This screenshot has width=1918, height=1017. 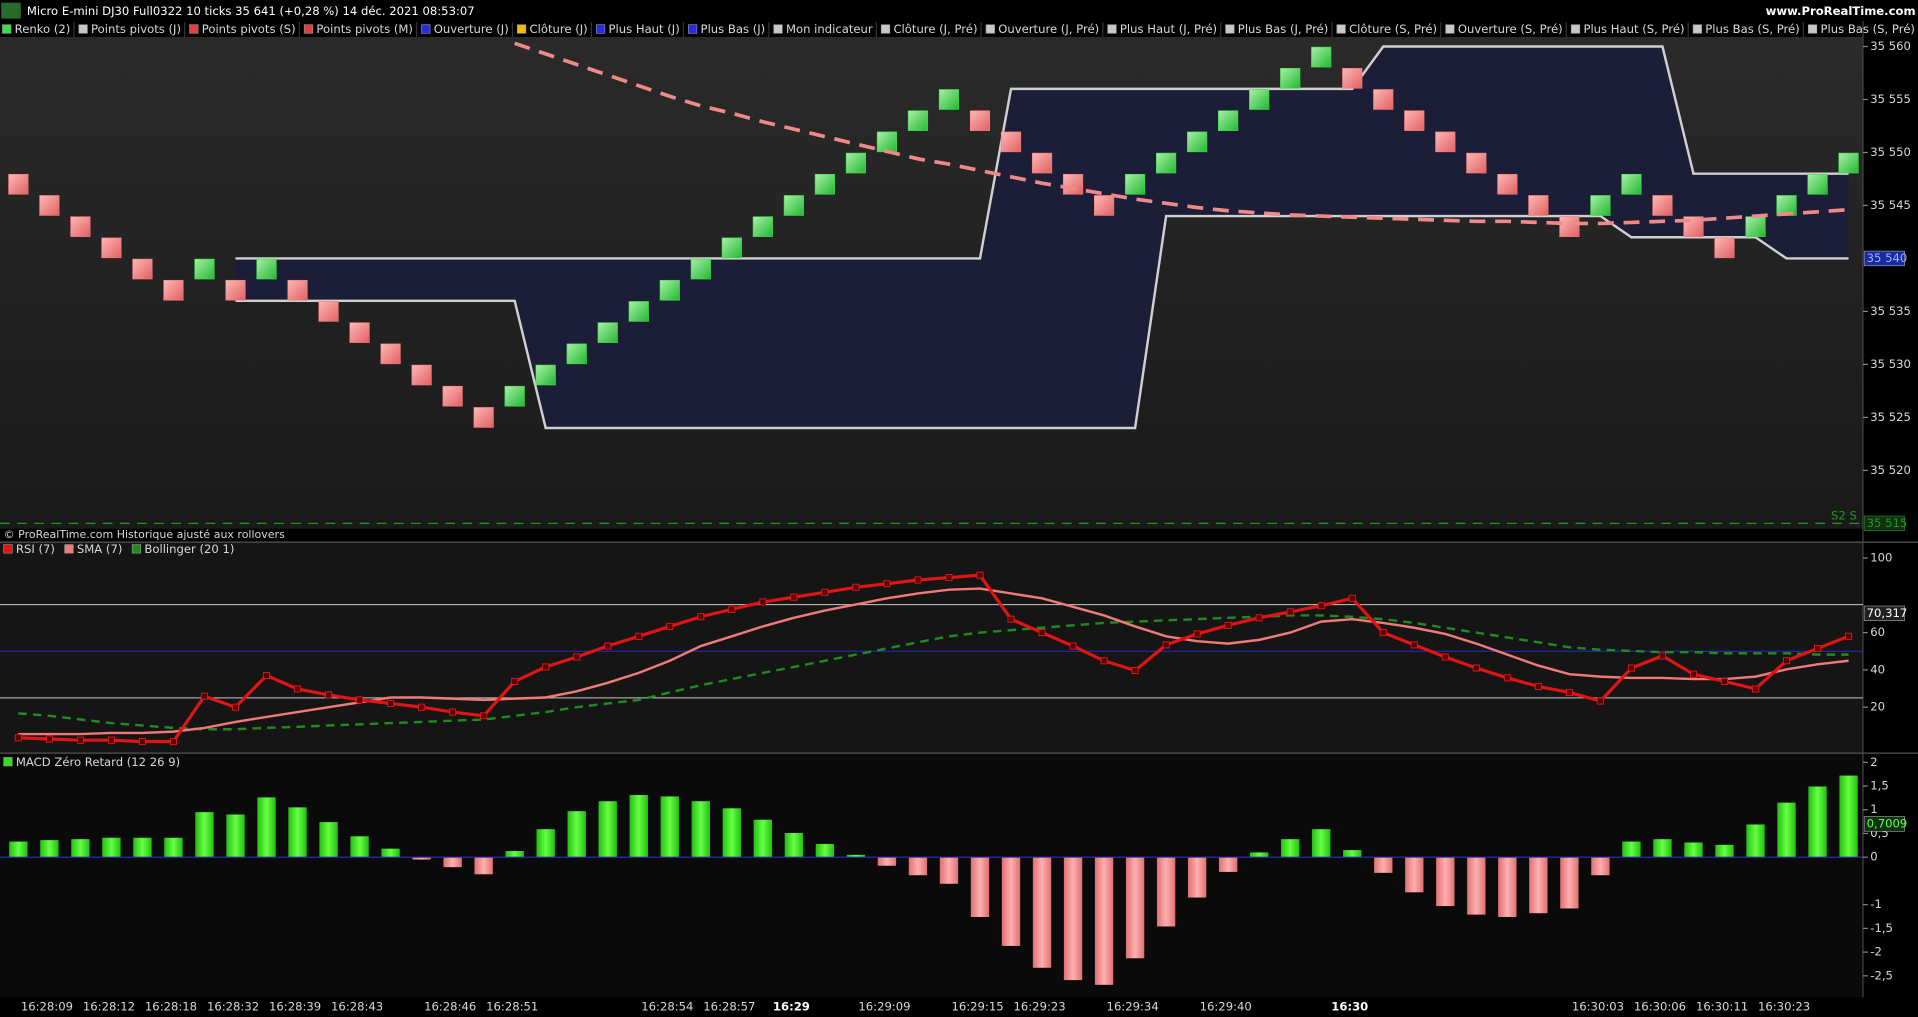 I want to click on legend-label: Clôture (J, Pré), so click(x=935, y=29).